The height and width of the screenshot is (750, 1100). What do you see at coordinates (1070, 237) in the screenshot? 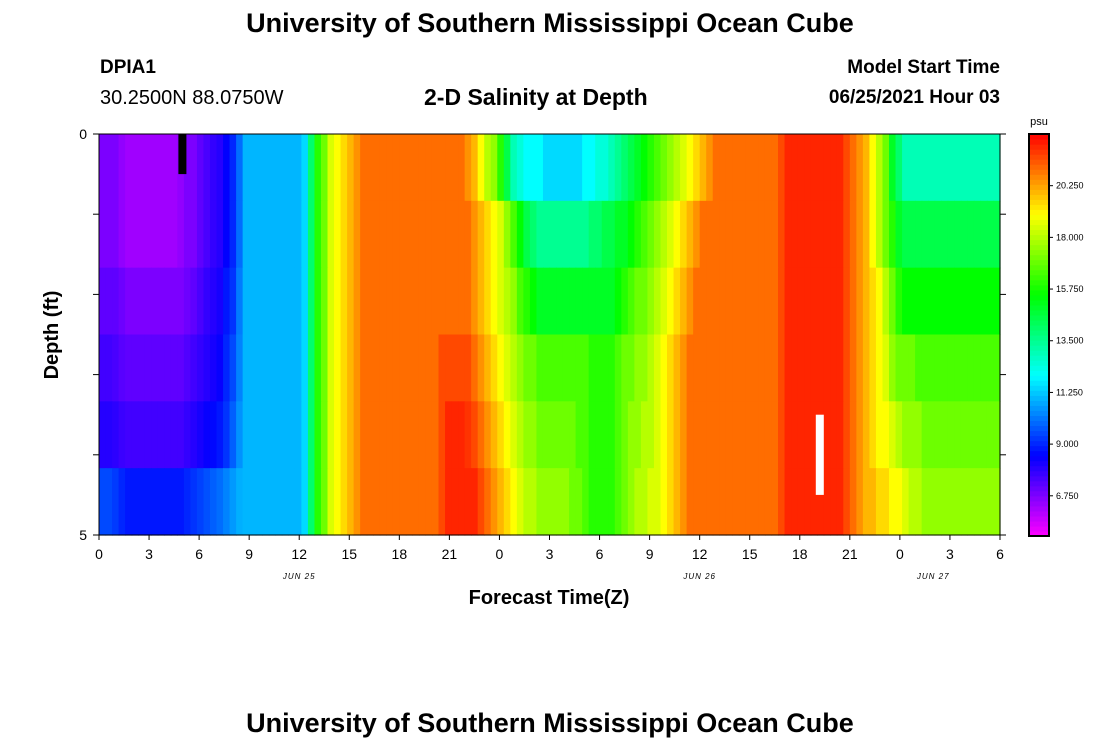
I see `colorbar-tick-label: 18.000` at bounding box center [1070, 237].